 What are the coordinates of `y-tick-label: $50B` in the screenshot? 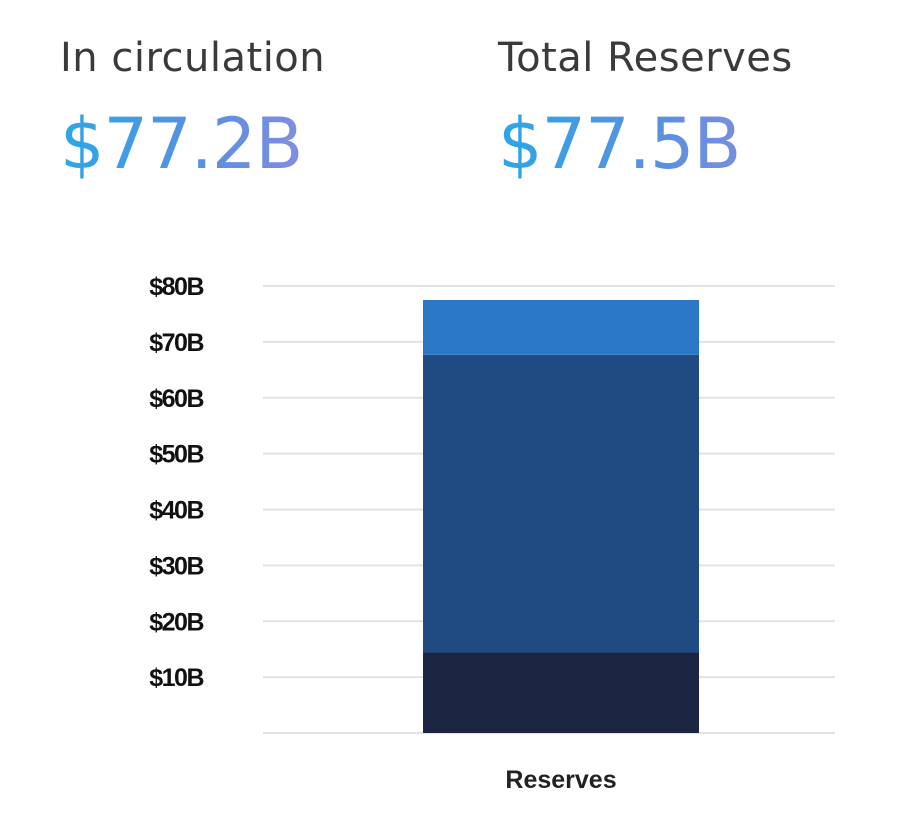 It's located at (176, 455).